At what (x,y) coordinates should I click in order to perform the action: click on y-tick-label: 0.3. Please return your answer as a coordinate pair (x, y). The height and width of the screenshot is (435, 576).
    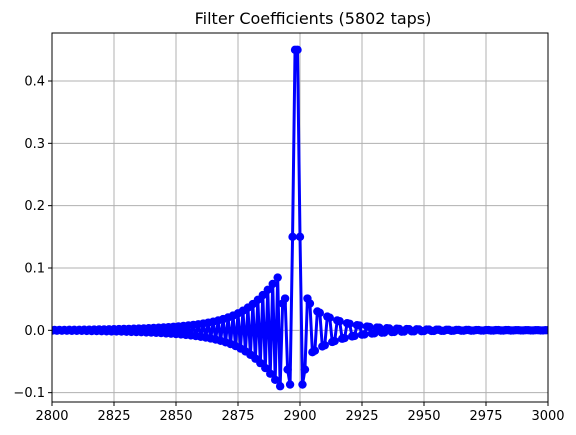
    Looking at the image, I should click on (34, 144).